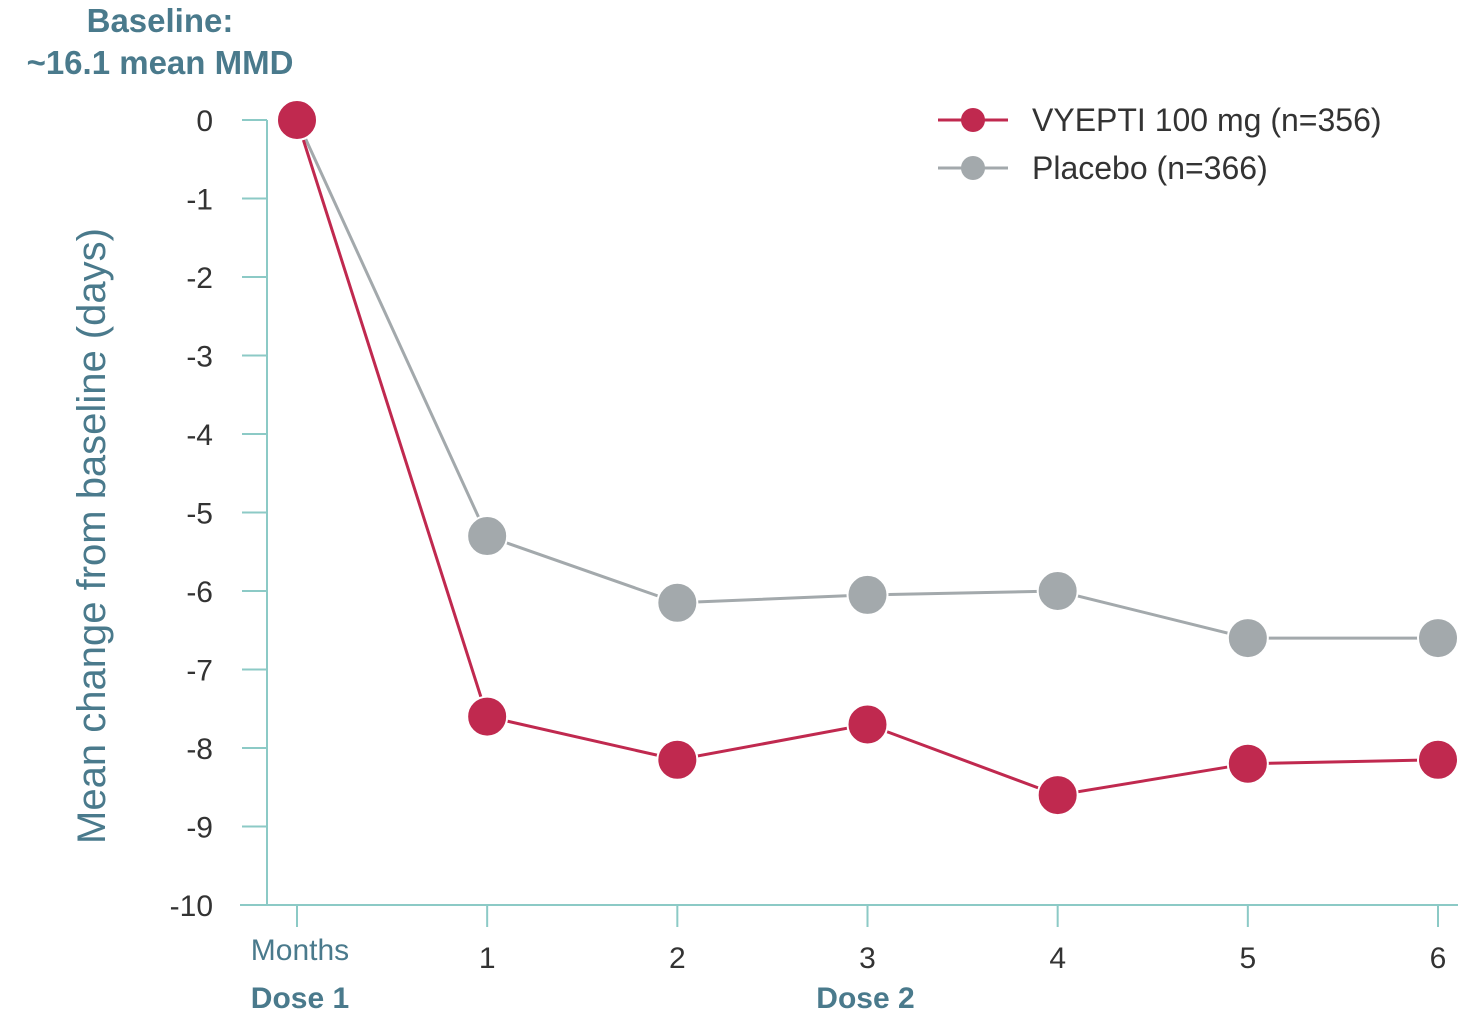  What do you see at coordinates (199, 200) in the screenshot?
I see `y-tick-label: -1` at bounding box center [199, 200].